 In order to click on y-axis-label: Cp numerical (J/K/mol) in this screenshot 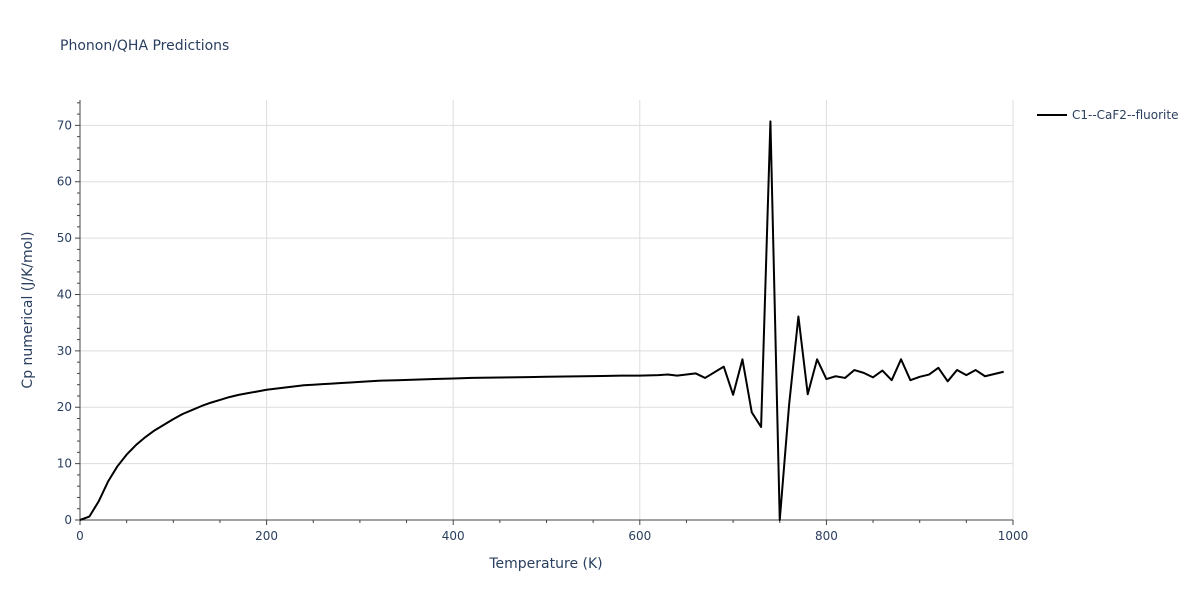, I will do `click(28, 309)`.